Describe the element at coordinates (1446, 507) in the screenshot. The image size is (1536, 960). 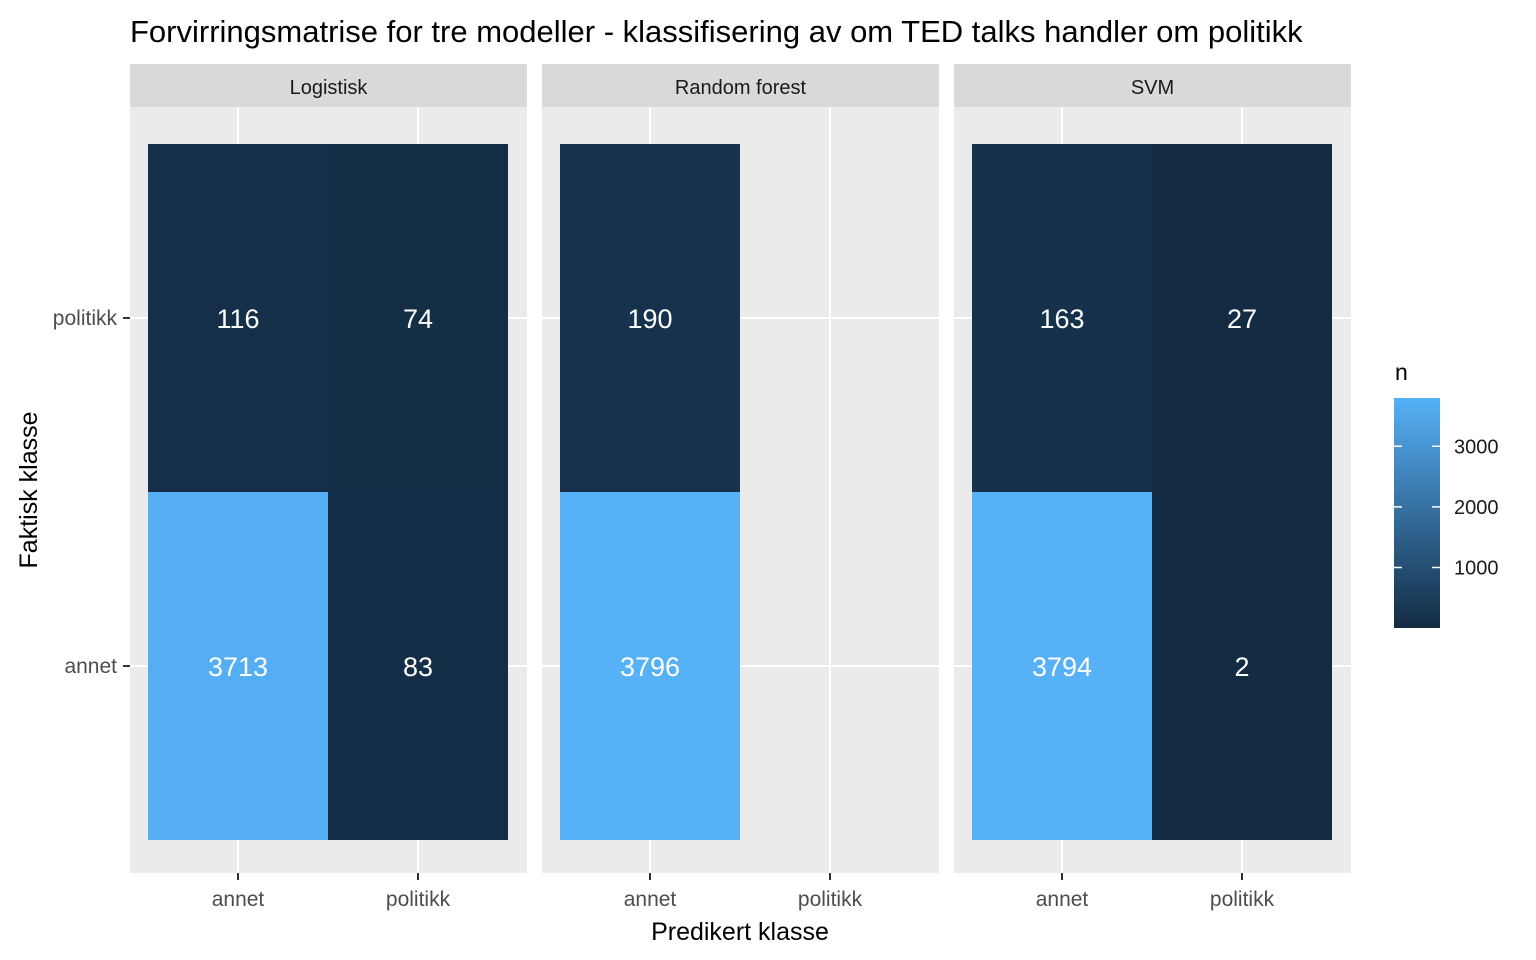
I see `legend-ticks: 1000 2000 3000` at that location.